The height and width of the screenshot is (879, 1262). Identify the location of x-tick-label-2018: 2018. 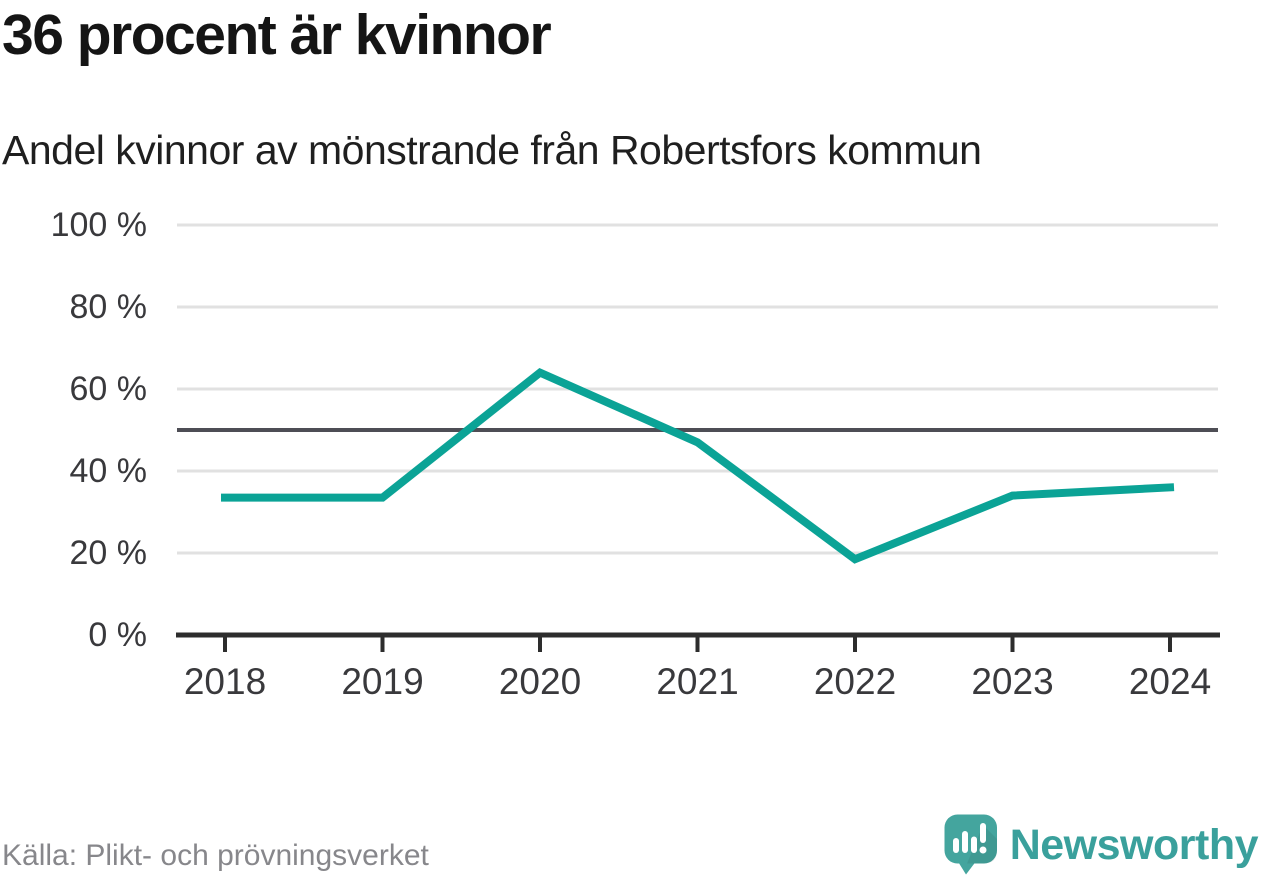
(225, 681).